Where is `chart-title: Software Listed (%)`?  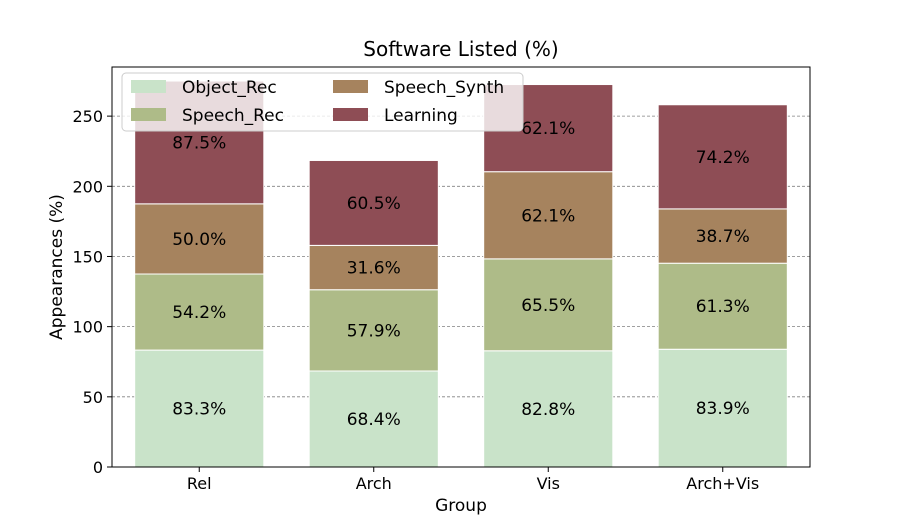 chart-title: Software Listed (%) is located at coordinates (460, 49).